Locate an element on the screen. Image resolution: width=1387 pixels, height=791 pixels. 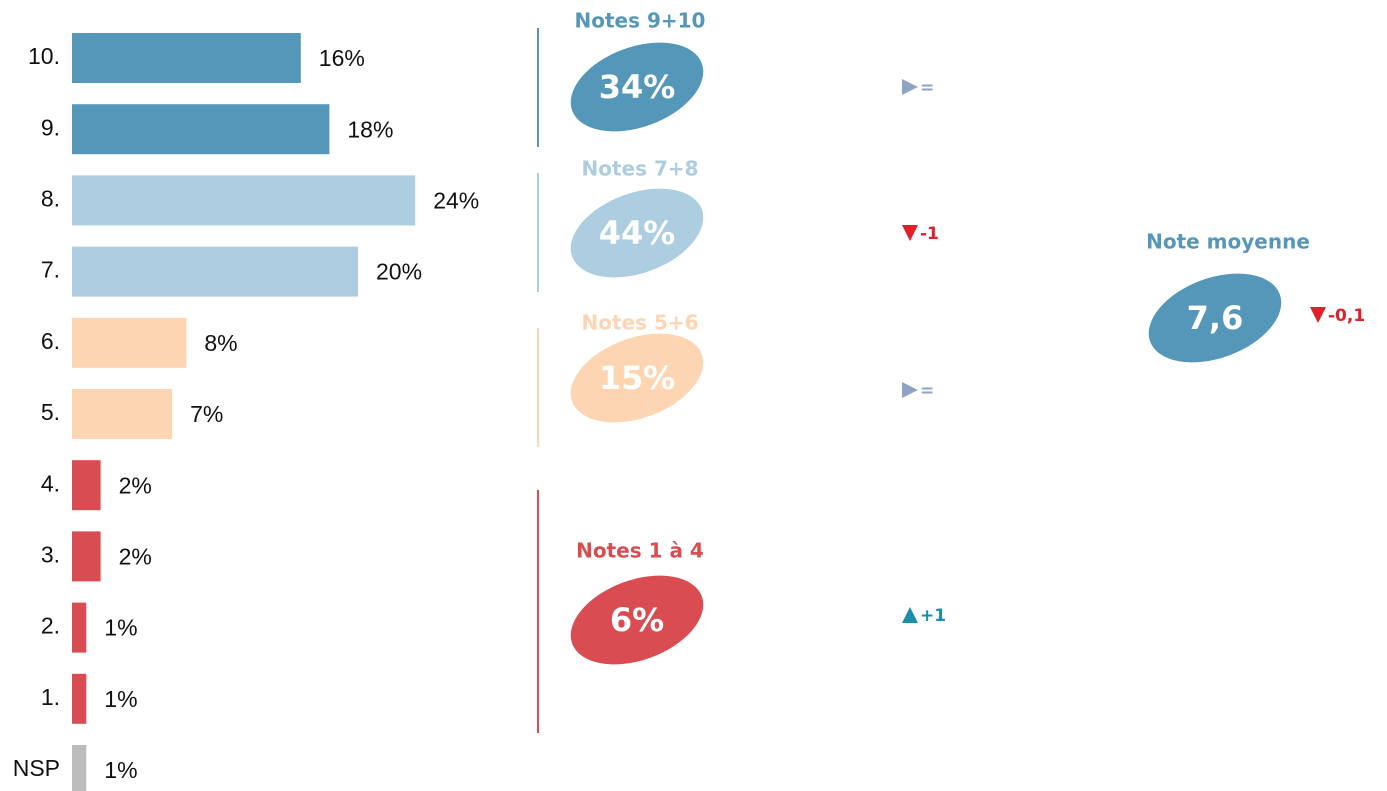
group-value: 6% is located at coordinates (637, 620).